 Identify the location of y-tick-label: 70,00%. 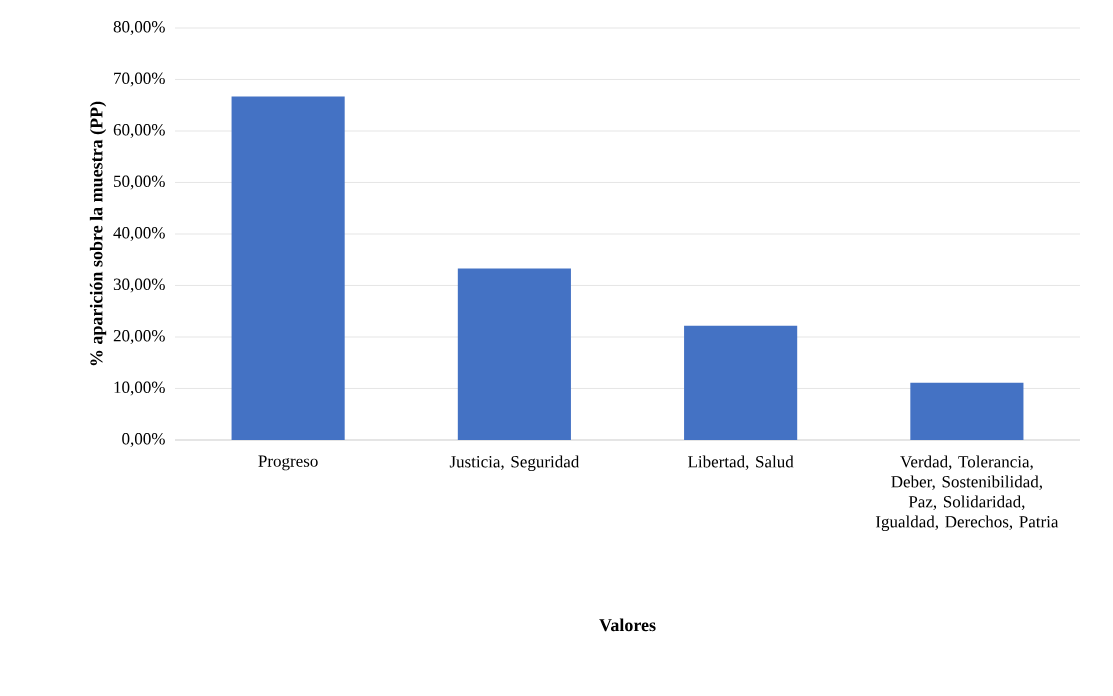
(139, 79).